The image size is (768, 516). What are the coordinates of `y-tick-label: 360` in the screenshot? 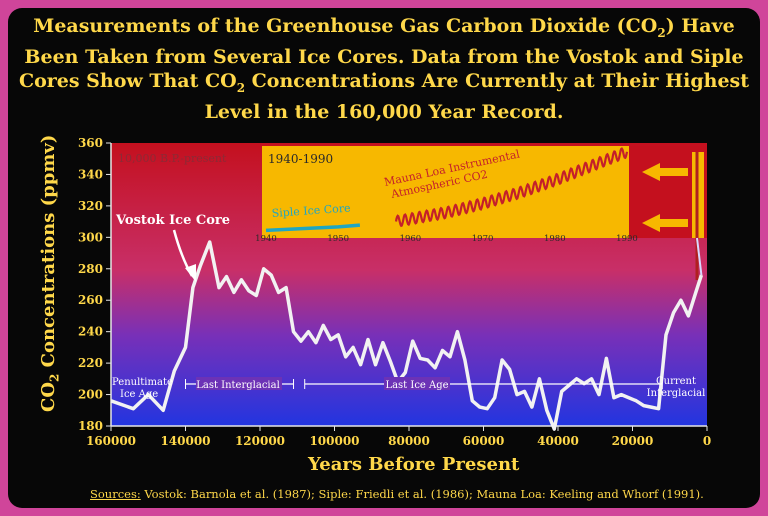 It's located at (90, 143).